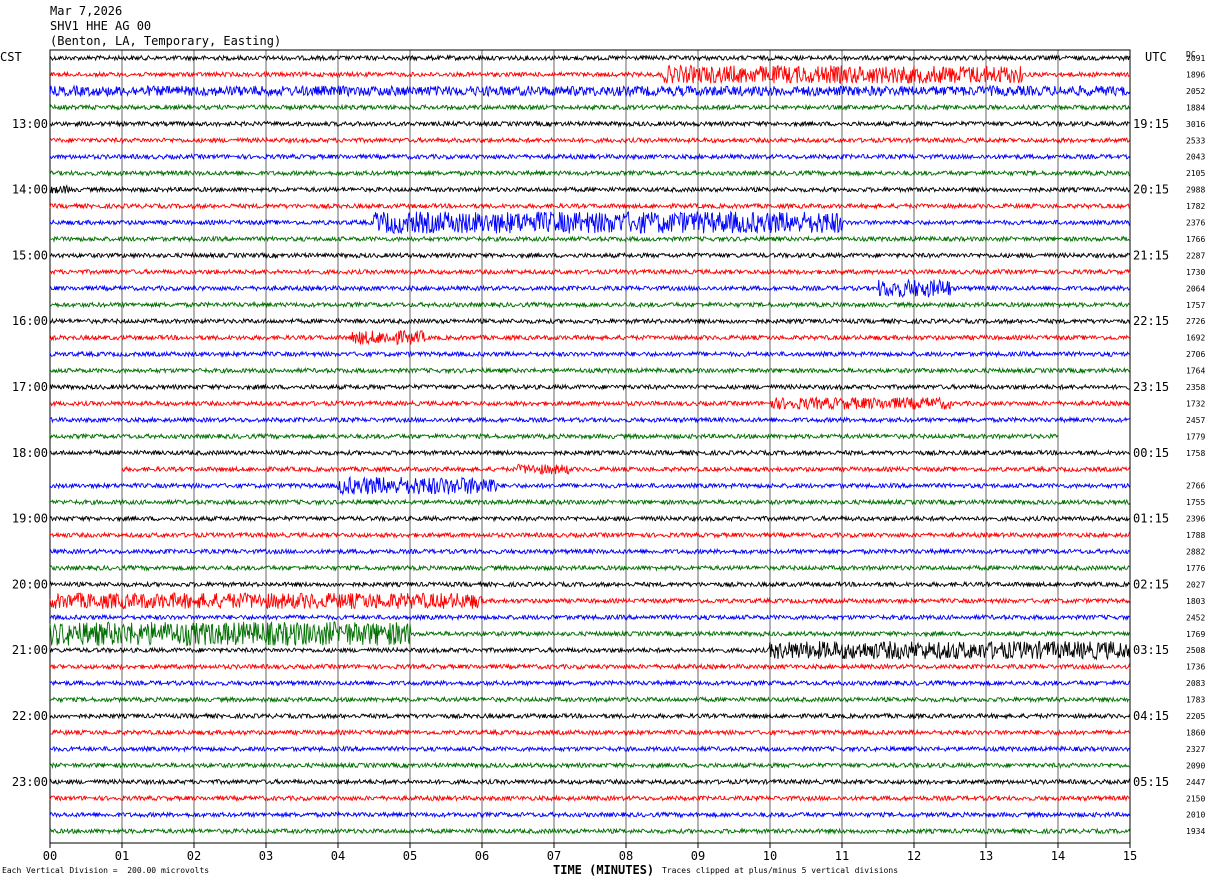 The width and height of the screenshot is (1210, 886). I want to click on right-hour-label: 00:15, so click(1151, 453).